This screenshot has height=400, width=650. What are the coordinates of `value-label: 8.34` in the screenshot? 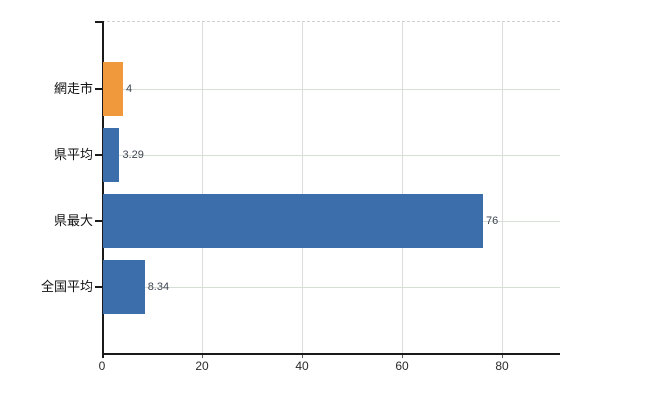 It's located at (158, 287).